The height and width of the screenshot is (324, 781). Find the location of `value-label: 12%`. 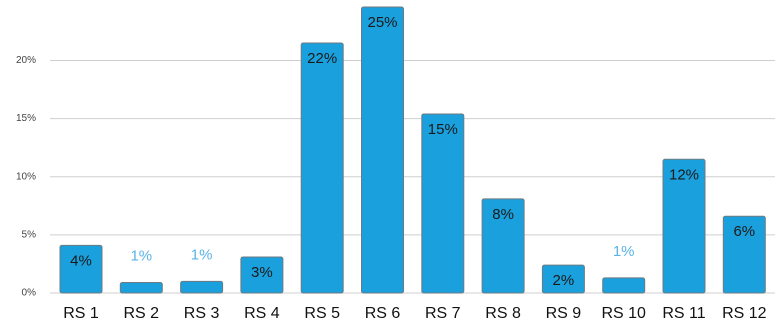

value-label: 12% is located at coordinates (684, 174).